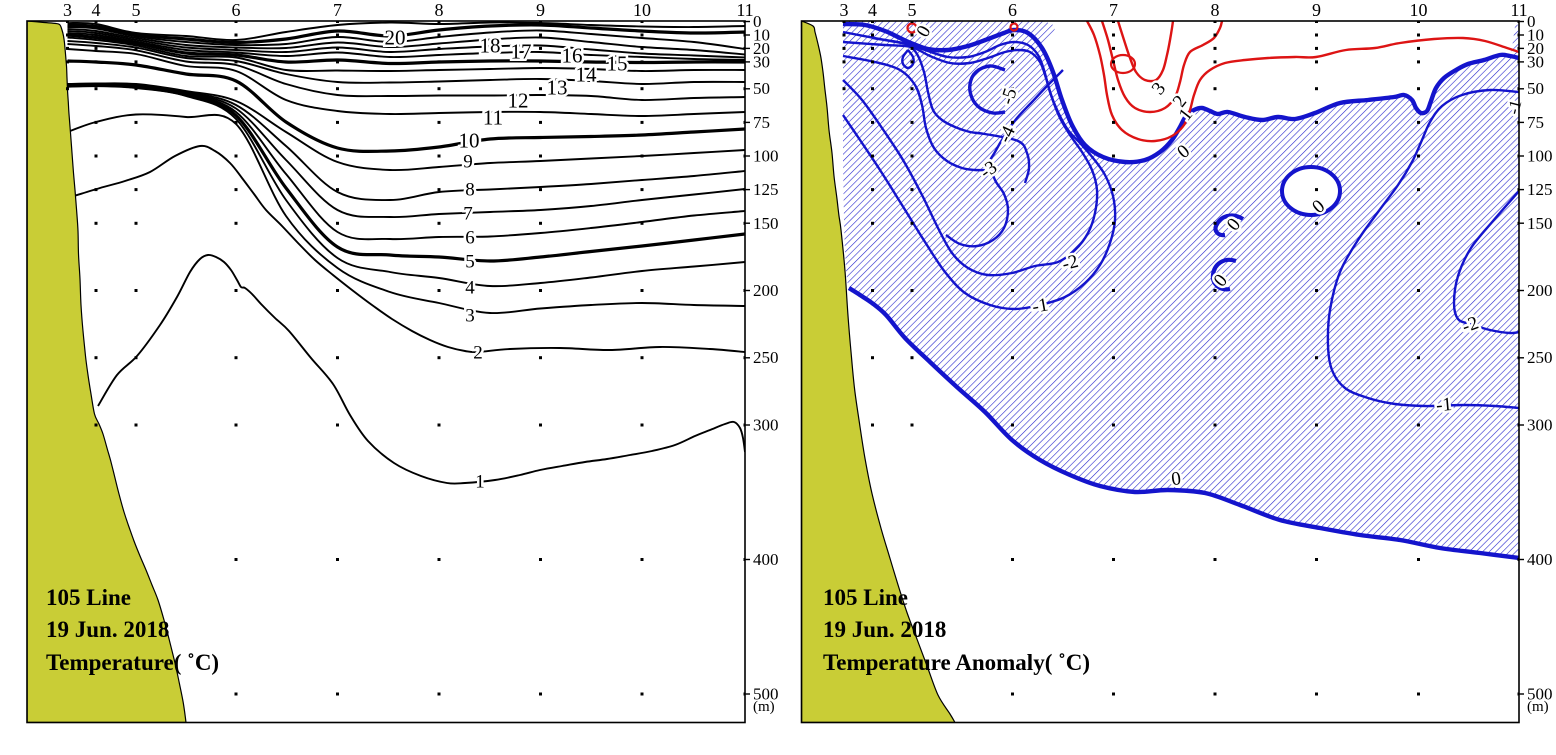  I want to click on svg-text: -1, so click(1444, 405).